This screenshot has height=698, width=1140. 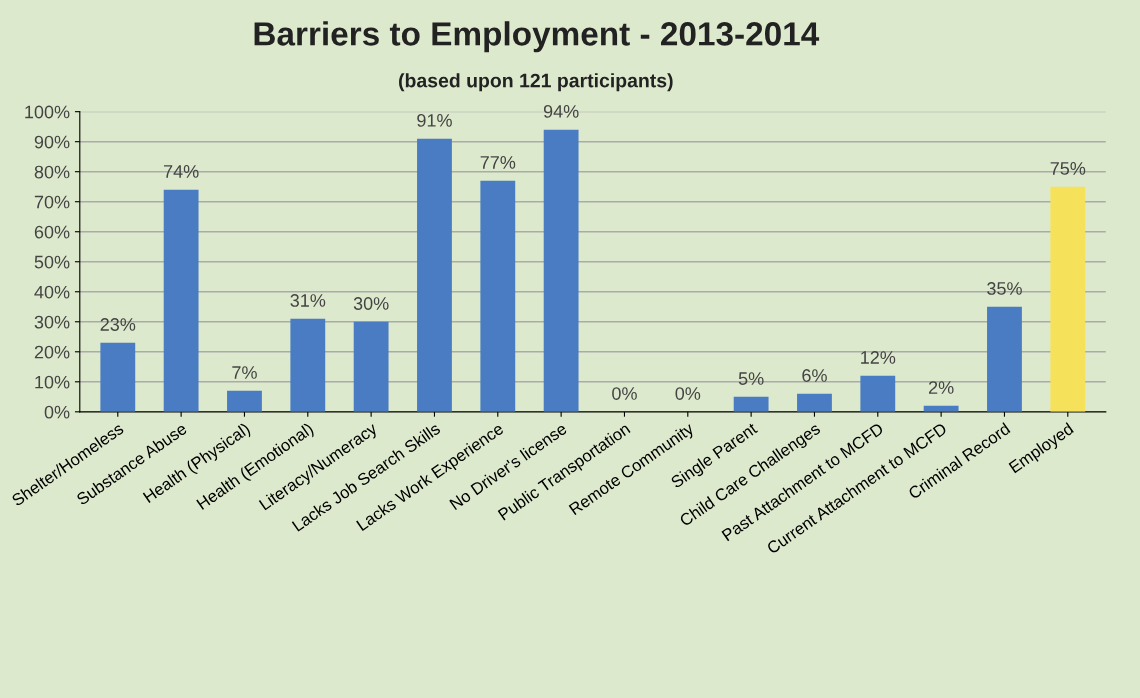 I want to click on y-tick-label: 10%, so click(x=52, y=382).